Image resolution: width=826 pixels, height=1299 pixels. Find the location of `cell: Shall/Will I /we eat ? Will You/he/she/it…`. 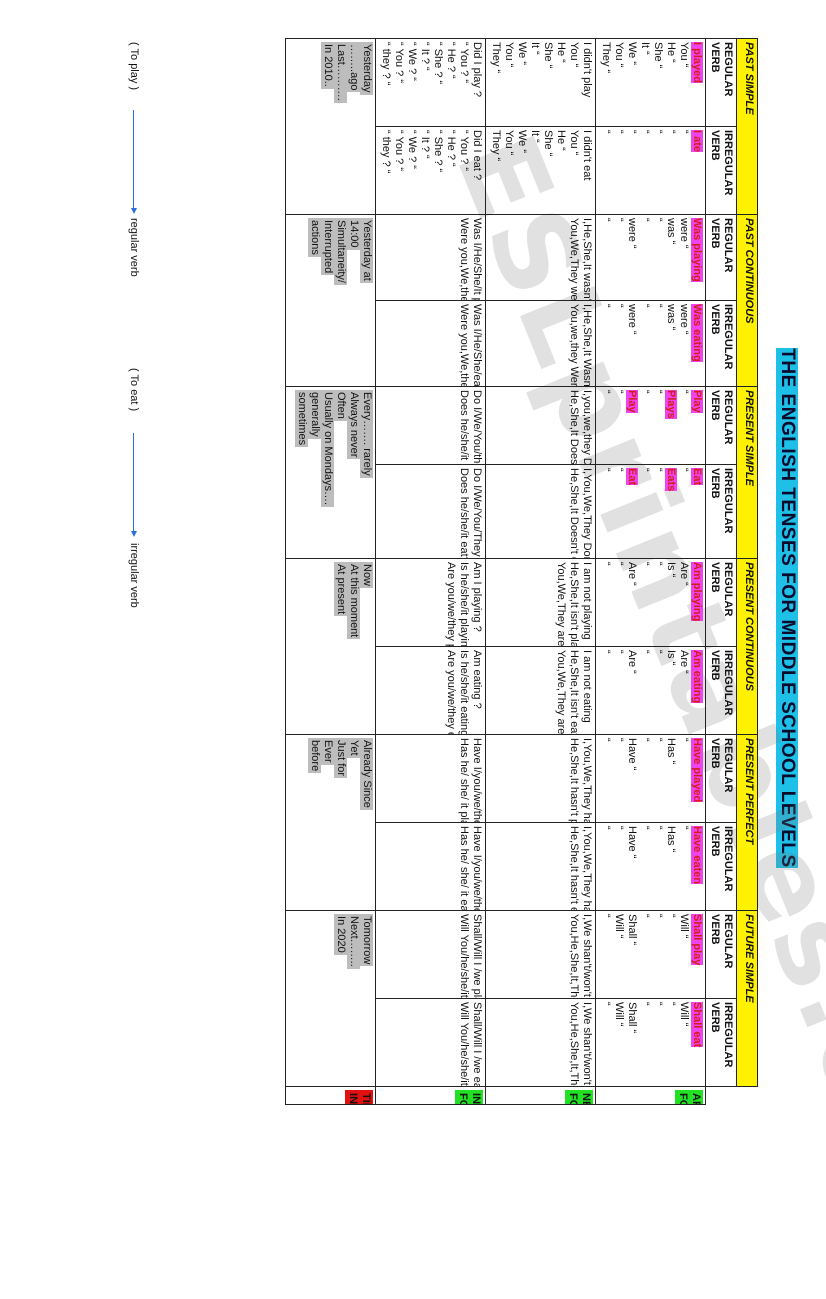

cell: Shall/Will I /we eat ? Will You/he/she/it… is located at coordinates (430, 1042).